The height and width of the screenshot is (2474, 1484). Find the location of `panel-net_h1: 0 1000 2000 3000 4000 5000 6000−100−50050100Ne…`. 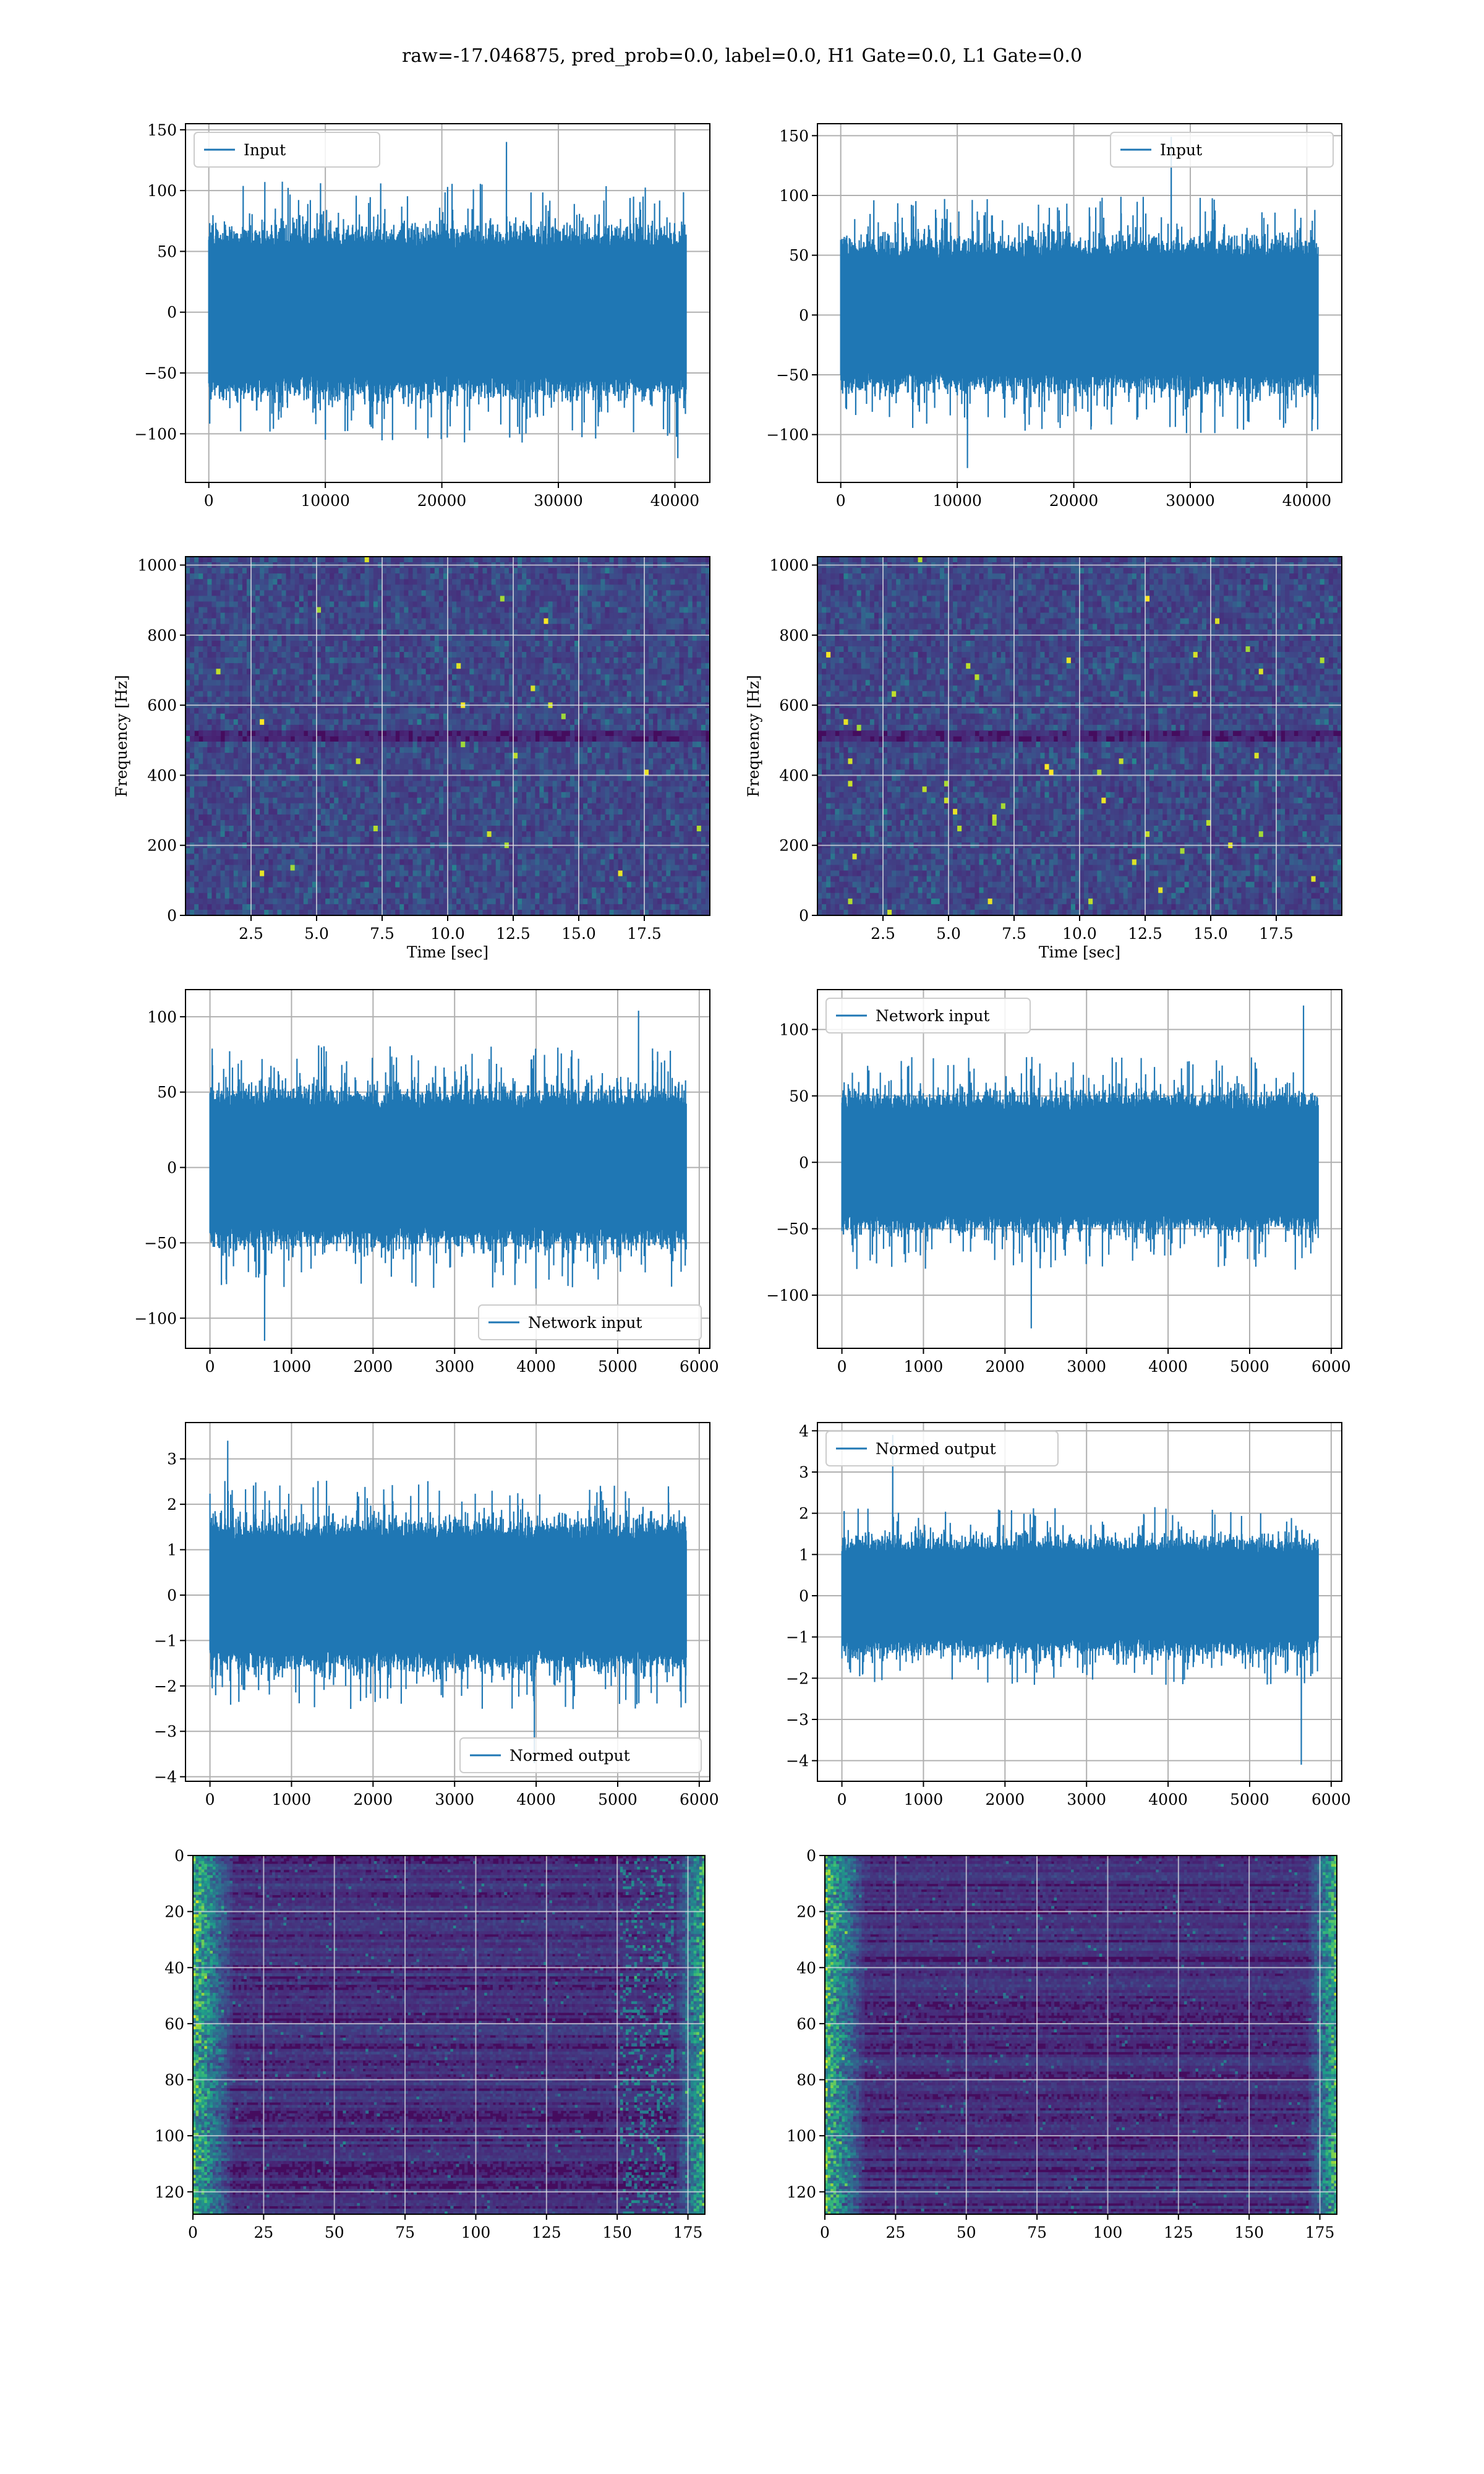

panel-net_h1: 0 1000 2000 3000 4000 5000 6000−100−50050100Ne… is located at coordinates (426, 1183).